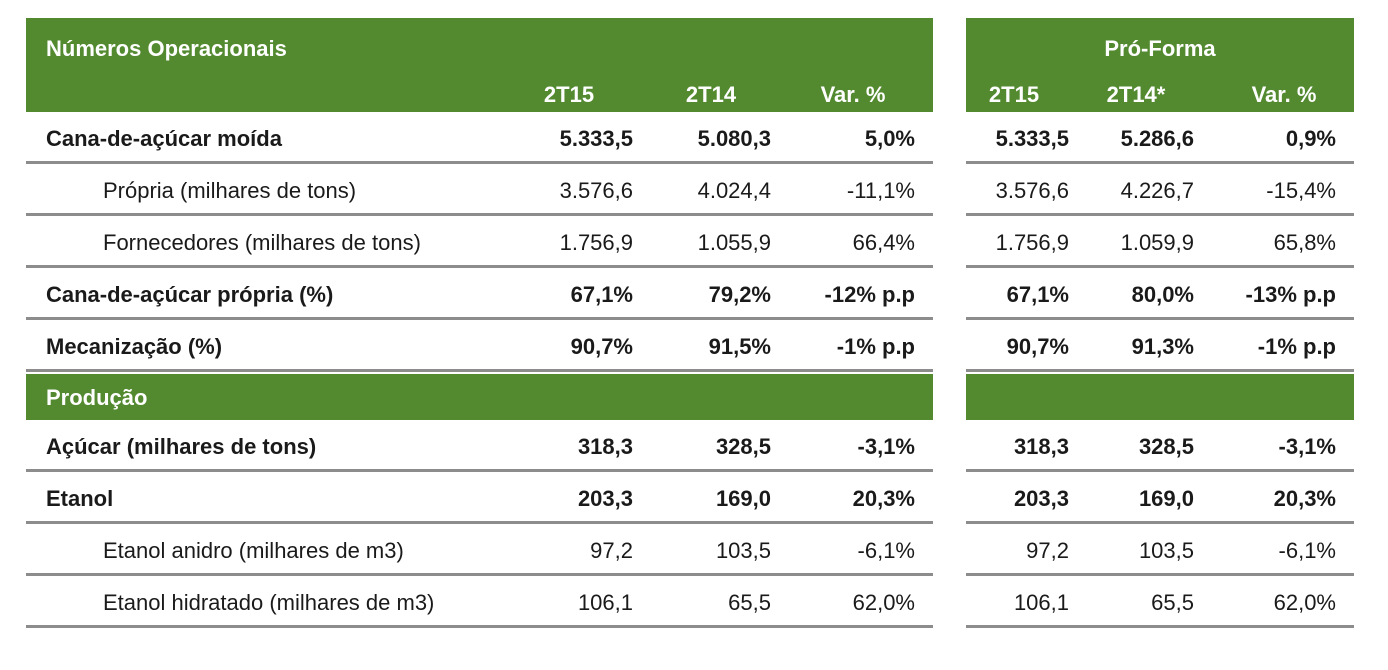 This screenshot has width=1388, height=670. What do you see at coordinates (734, 138) in the screenshot?
I see `cell-2t14: 5.080,3` at bounding box center [734, 138].